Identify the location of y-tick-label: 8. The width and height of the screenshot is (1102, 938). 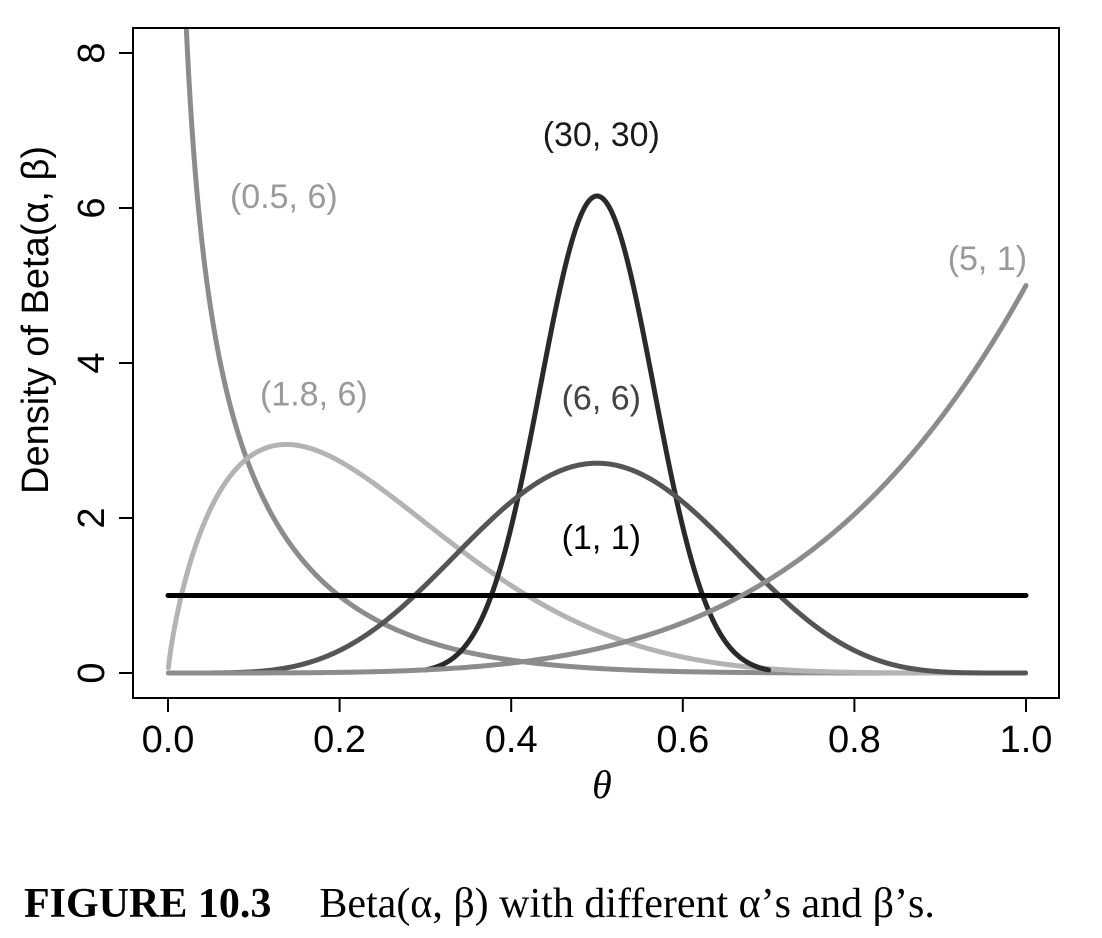
(92, 52).